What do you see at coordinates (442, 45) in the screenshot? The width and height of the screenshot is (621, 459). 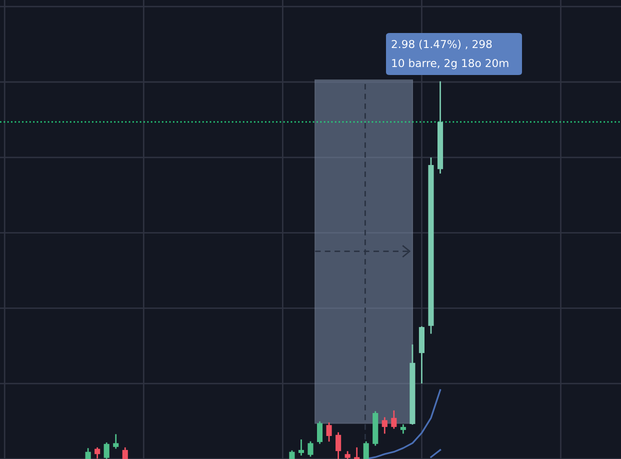 I see `text: 2.98 (1.47%) , 298` at bounding box center [442, 45].